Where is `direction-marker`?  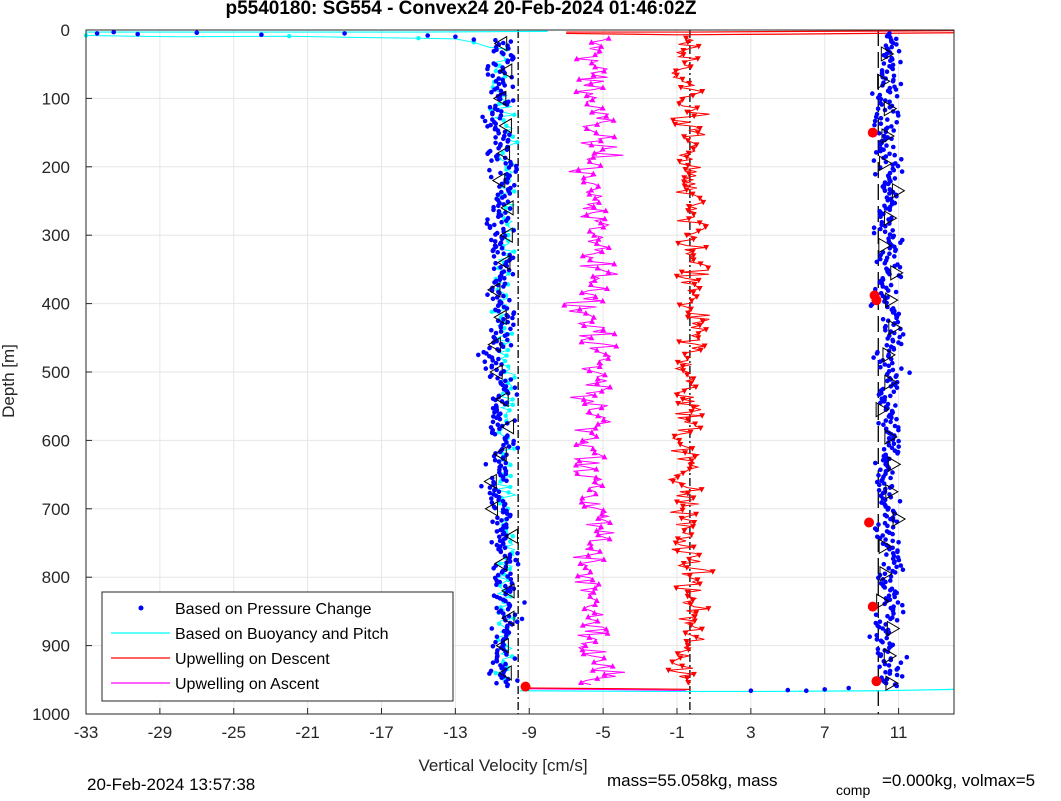 direction-marker is located at coordinates (884, 81).